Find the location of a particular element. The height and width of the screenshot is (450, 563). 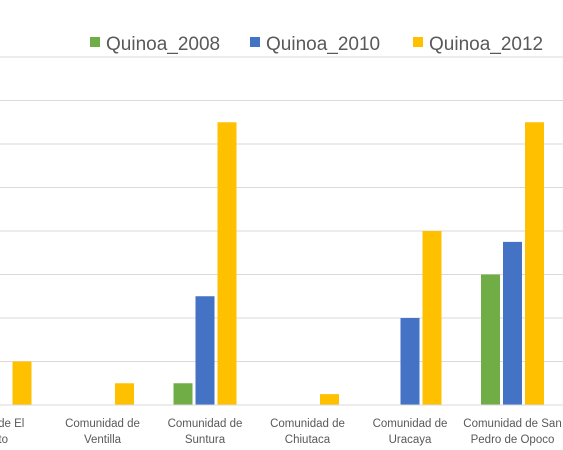

x-tick-label: Pedro de Opoco is located at coordinates (513, 440).